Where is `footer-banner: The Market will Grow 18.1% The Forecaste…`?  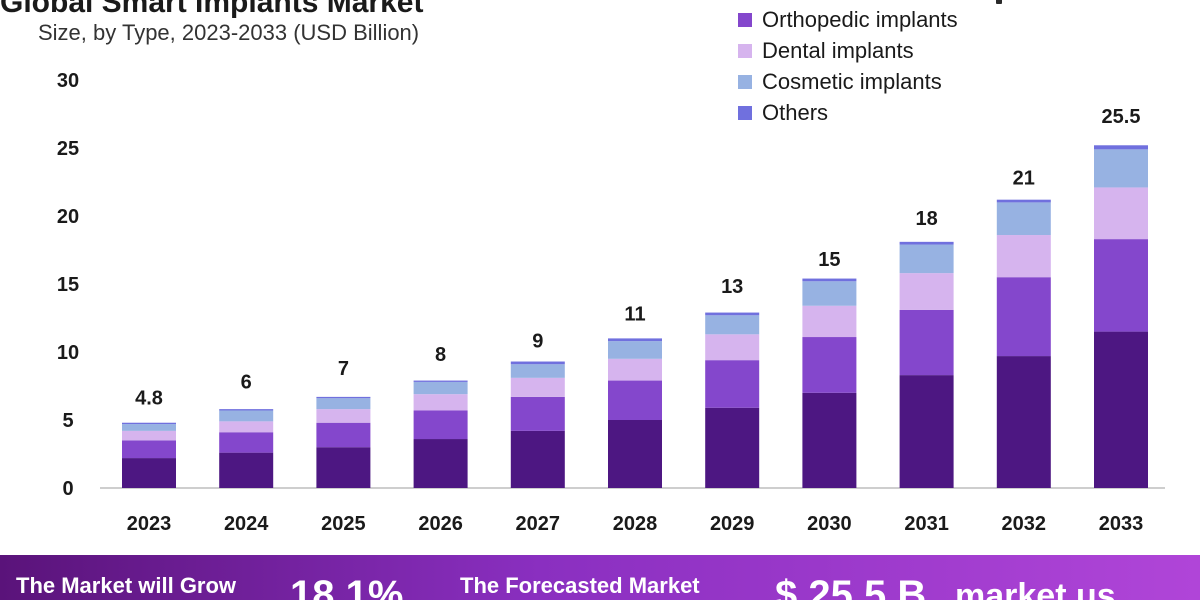
footer-banner: The Market will Grow 18.1% The Forecaste… is located at coordinates (600, 577).